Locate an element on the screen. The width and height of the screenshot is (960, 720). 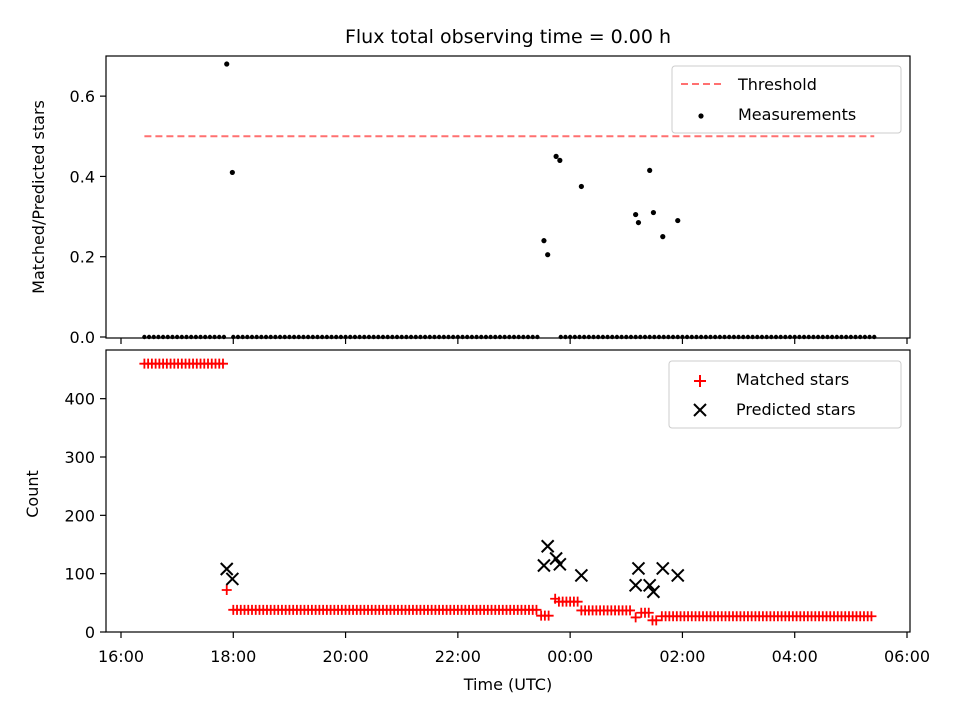
x-axis-label: Time (UTC) is located at coordinates (507, 684).